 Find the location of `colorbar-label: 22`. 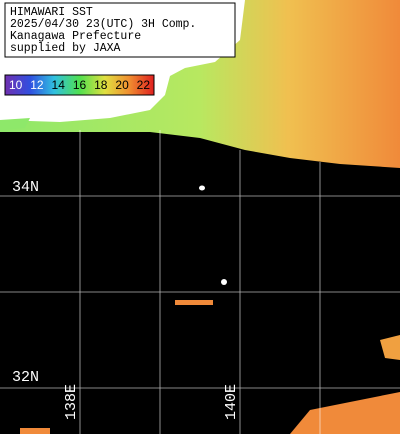

colorbar-label: 22 is located at coordinates (144, 85).